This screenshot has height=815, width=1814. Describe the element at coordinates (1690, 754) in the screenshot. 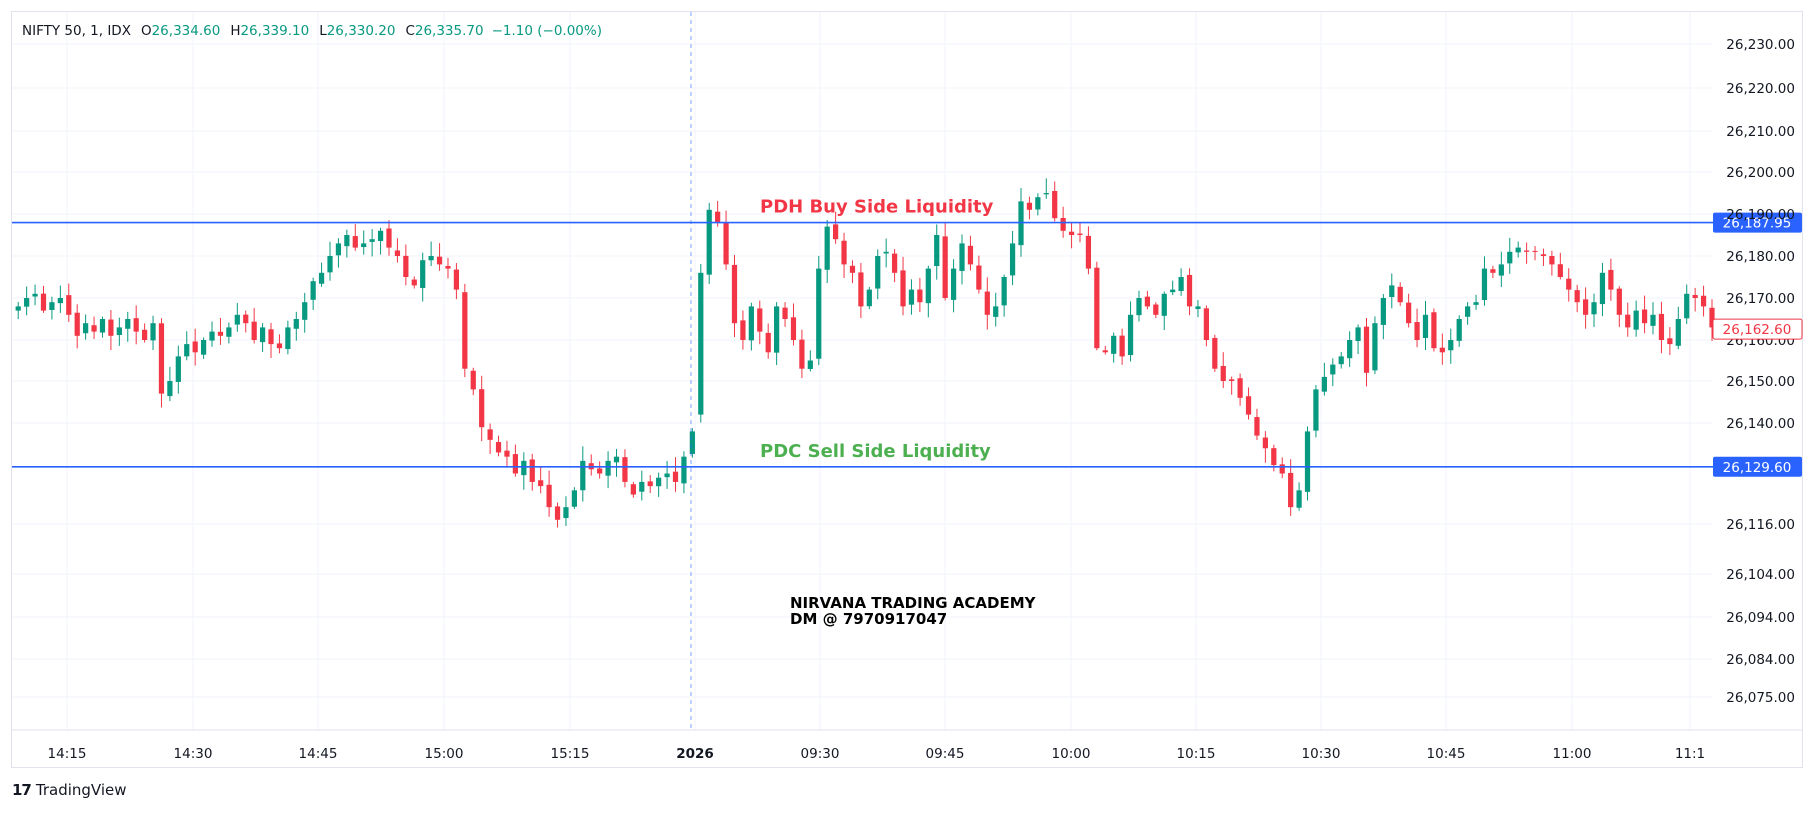

I see `time-tick-label: 11:1` at that location.